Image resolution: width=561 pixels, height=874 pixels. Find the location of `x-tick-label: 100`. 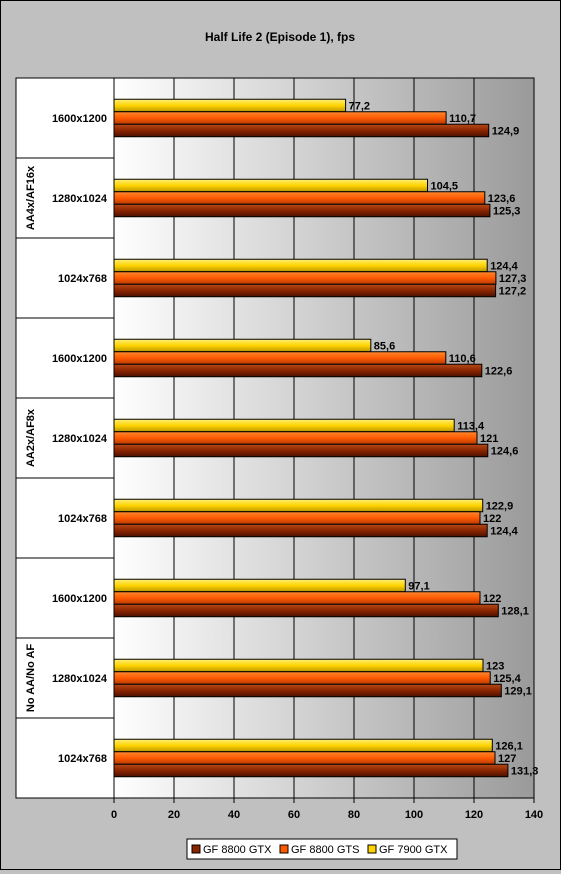

x-tick-label: 100 is located at coordinates (414, 815).